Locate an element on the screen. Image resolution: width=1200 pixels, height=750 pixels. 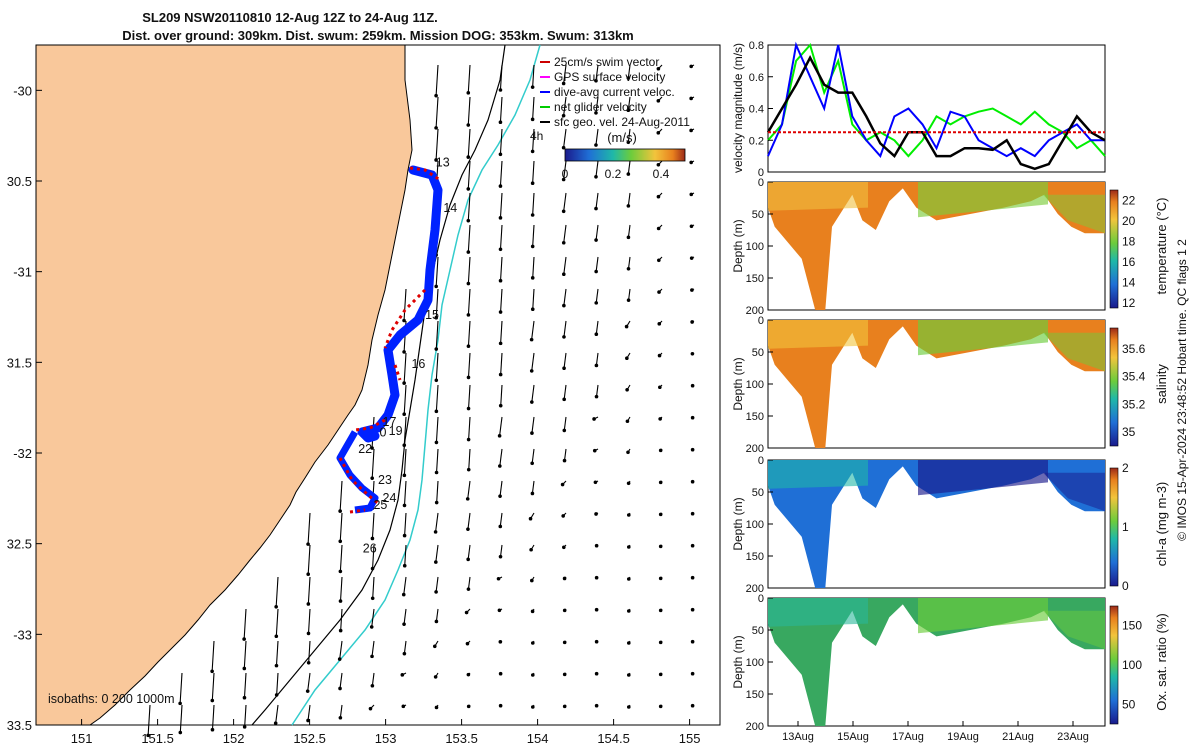
section-ytick-label: 0 is located at coordinates (761, 461).